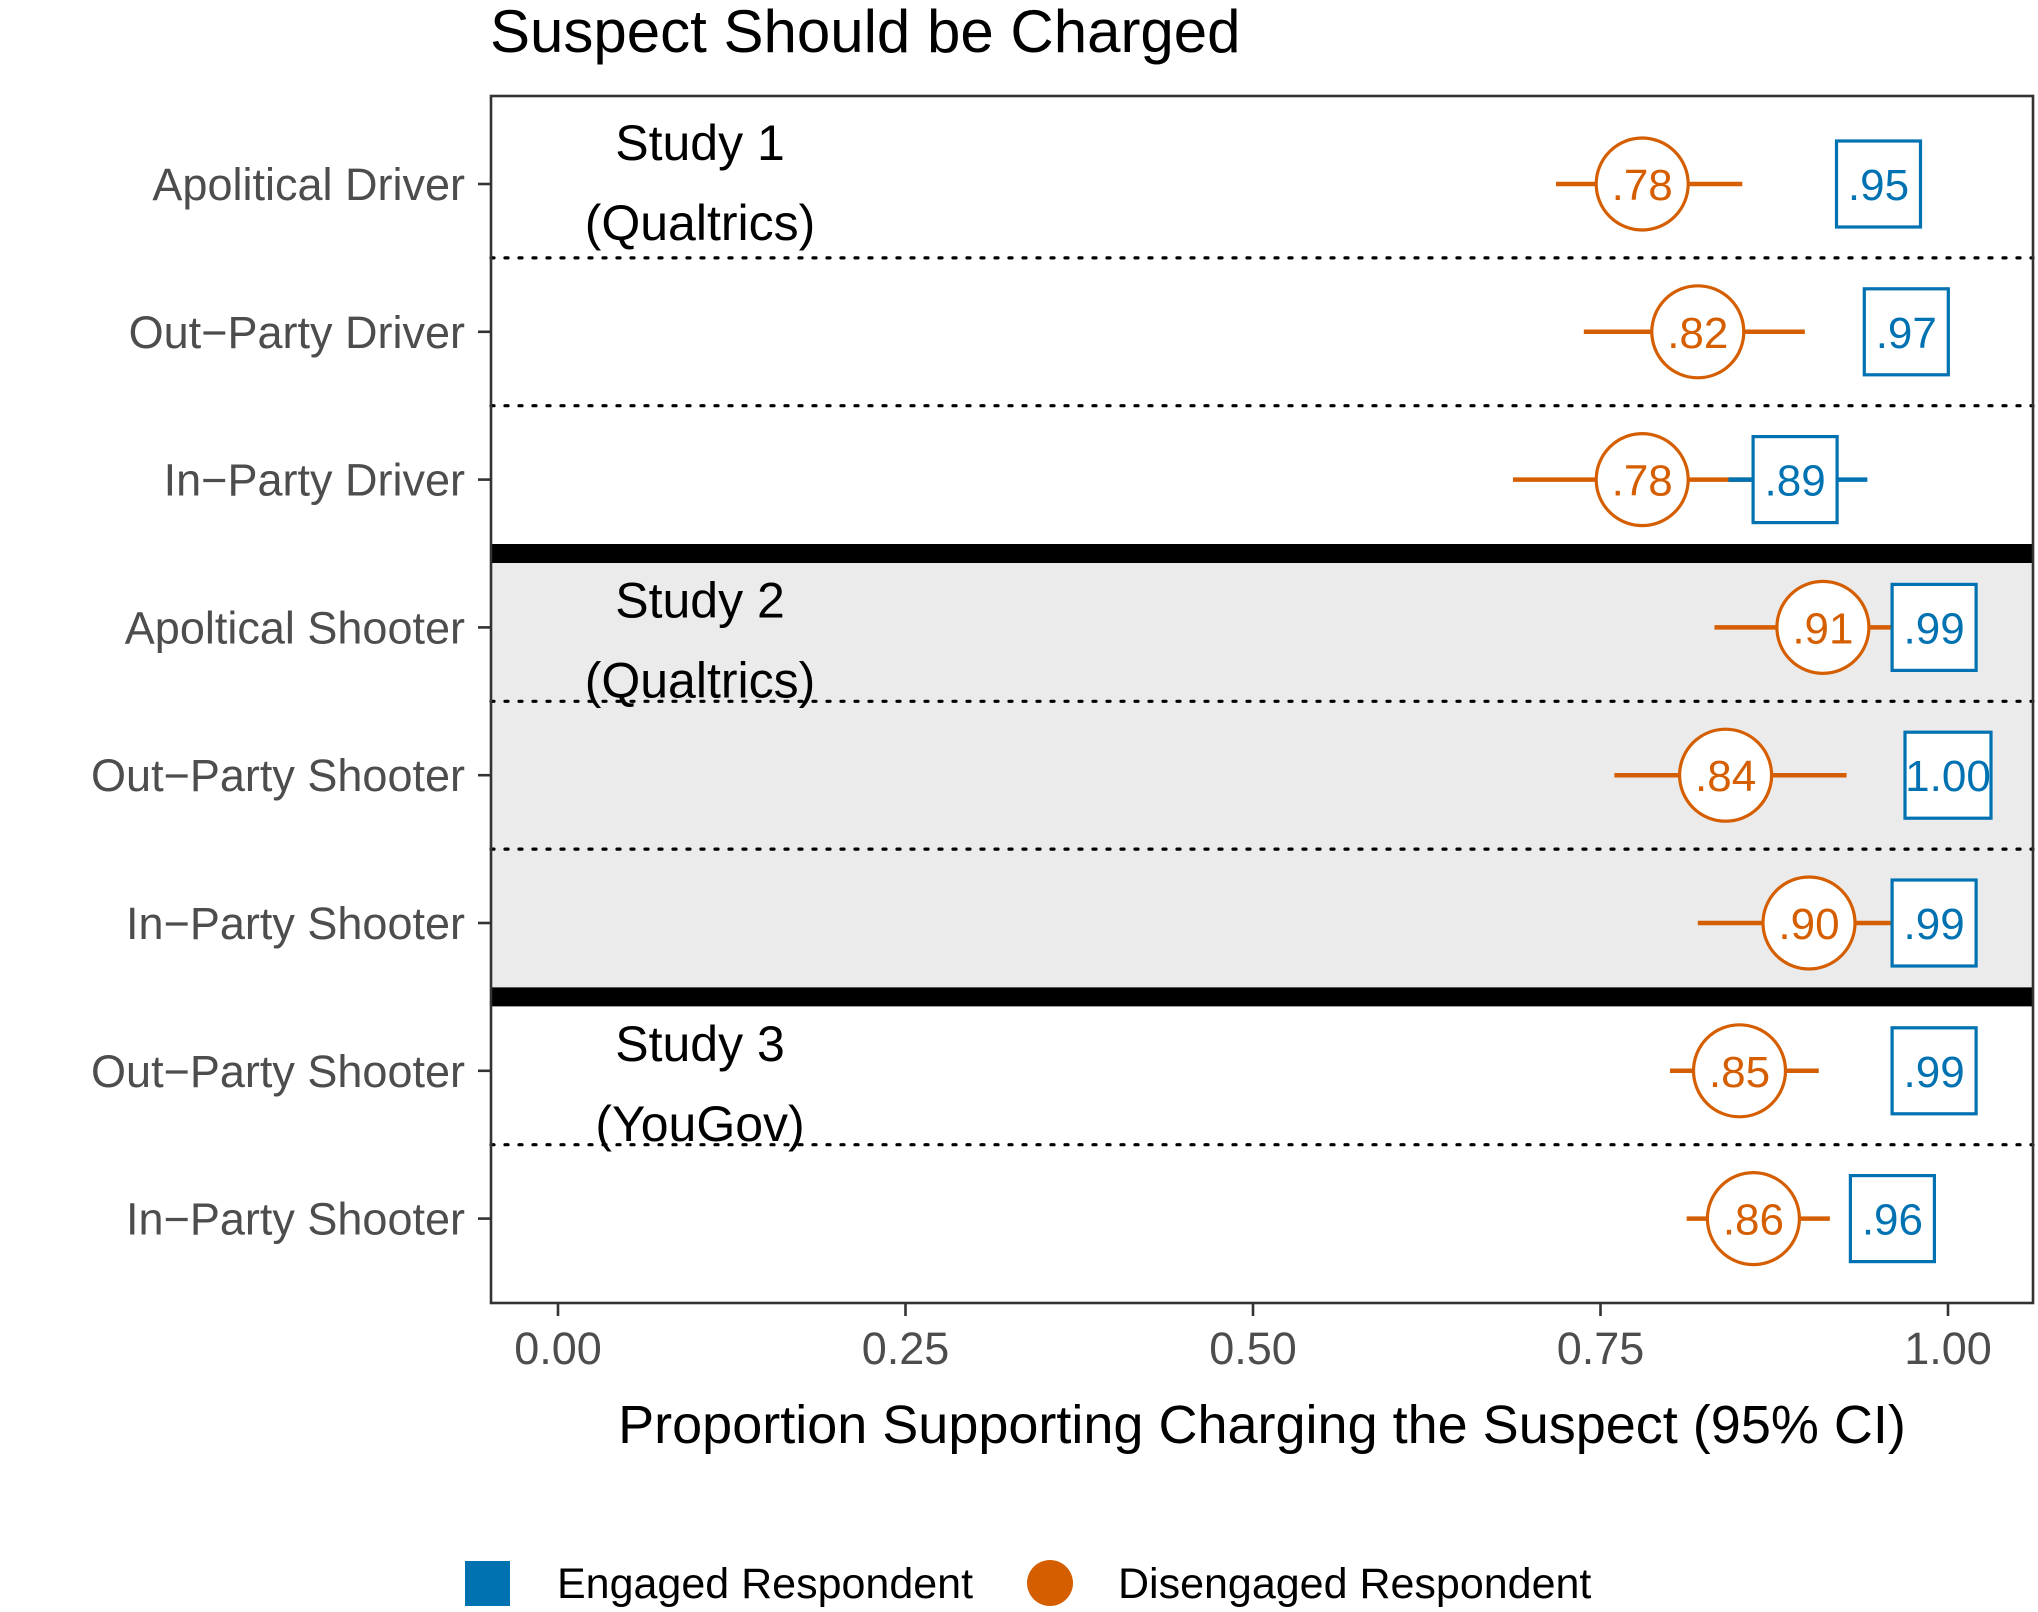 Image resolution: width=2038 pixels, height=1612 pixels. I want to click on legend-disengaged-swatch, so click(1050, 1583).